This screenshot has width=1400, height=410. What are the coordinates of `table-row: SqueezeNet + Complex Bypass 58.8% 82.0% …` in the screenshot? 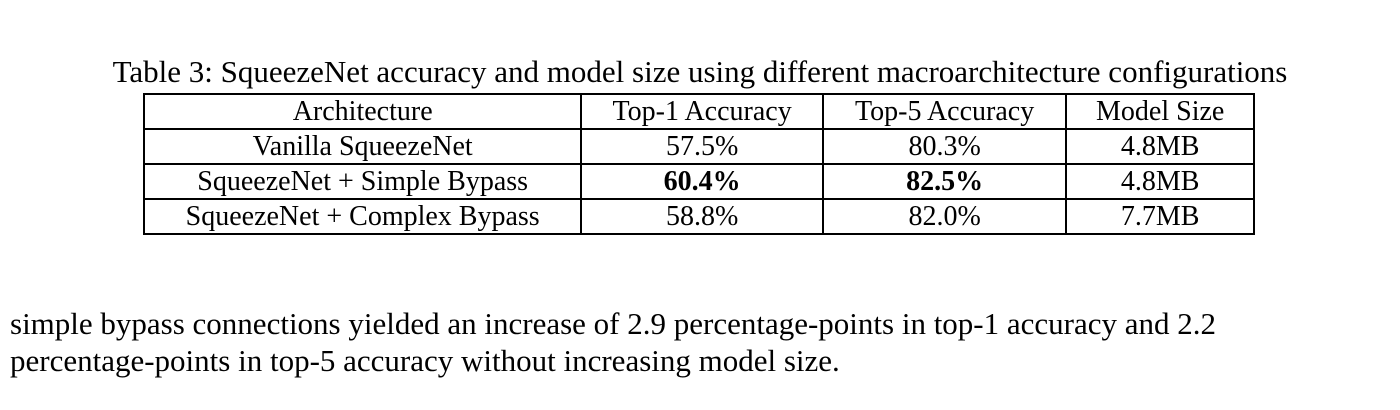 It's located at (698, 216).